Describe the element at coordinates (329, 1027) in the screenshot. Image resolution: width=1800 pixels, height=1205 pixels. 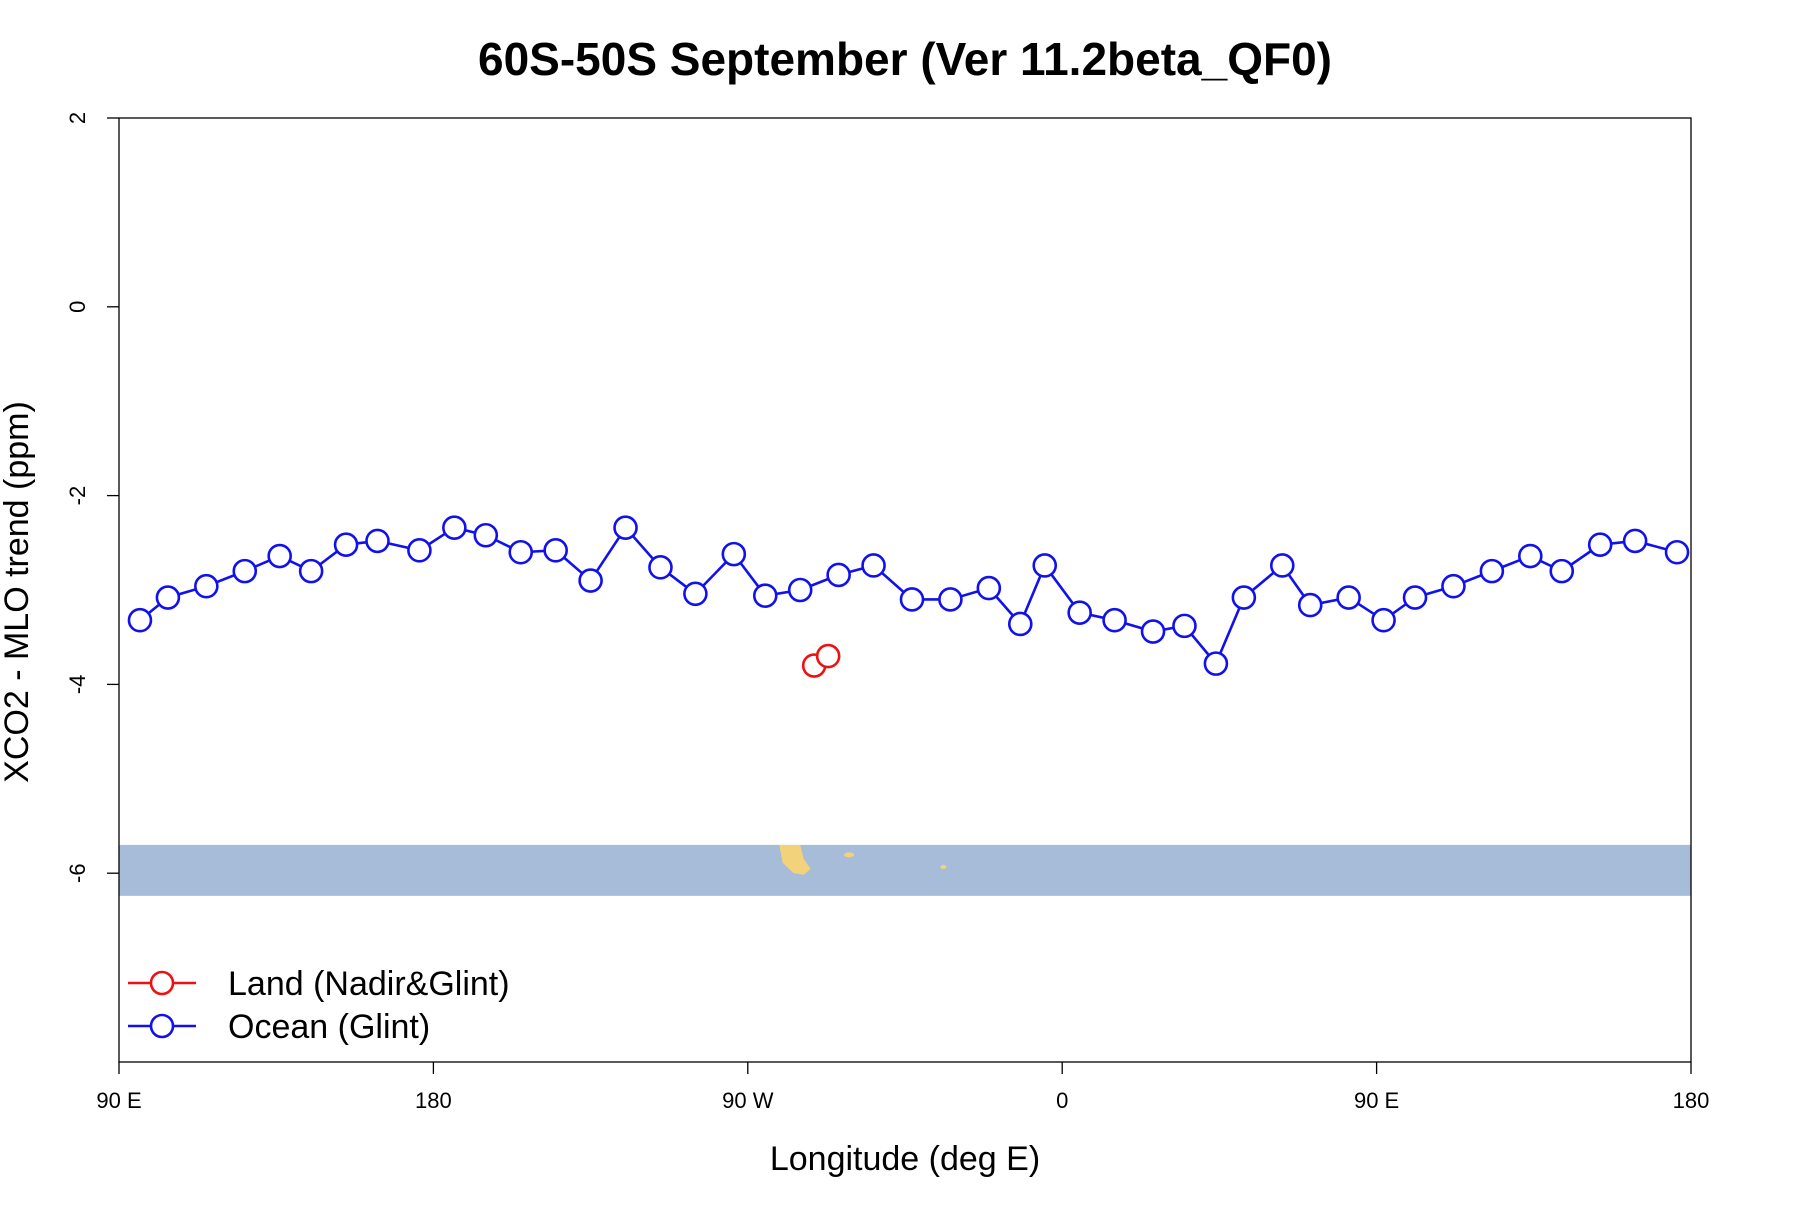
I see `legend-label: Ocean (Glint)` at that location.